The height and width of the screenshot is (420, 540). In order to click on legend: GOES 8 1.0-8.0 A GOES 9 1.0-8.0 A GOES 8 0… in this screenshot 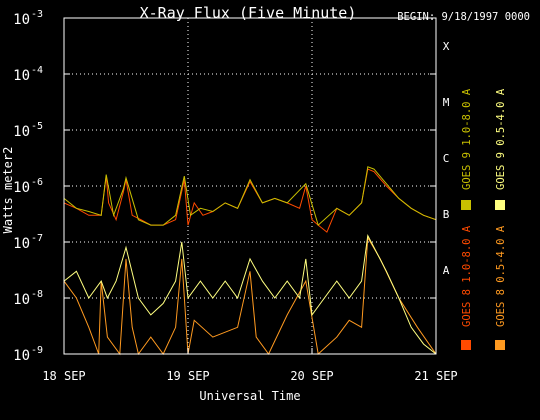, I will do `click(484, 219)`.